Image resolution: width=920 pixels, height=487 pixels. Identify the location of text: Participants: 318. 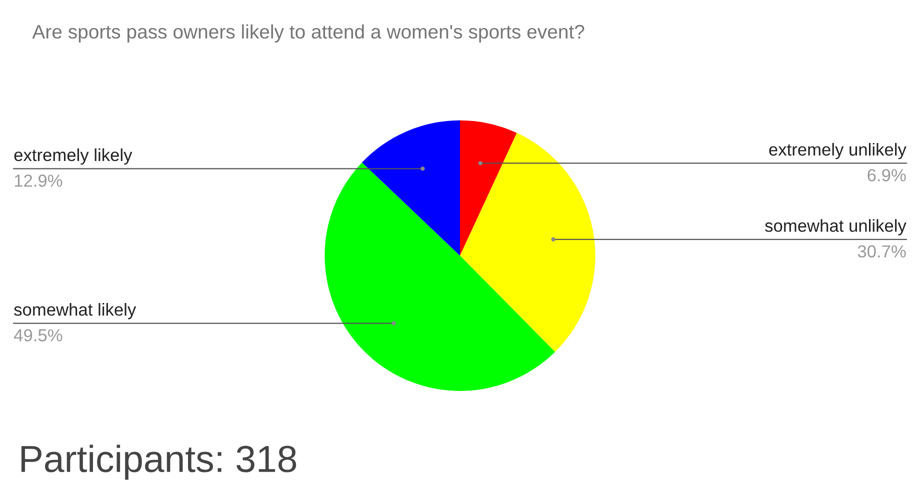
(158, 462).